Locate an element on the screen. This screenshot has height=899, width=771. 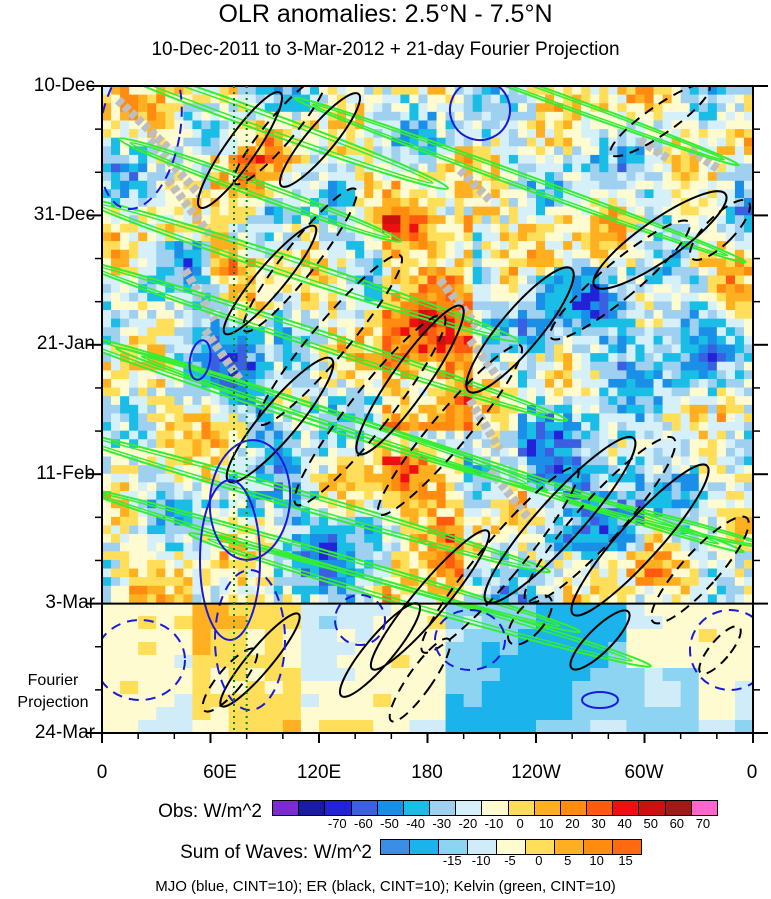
obs-colorbar-tick: 60 is located at coordinates (677, 823).